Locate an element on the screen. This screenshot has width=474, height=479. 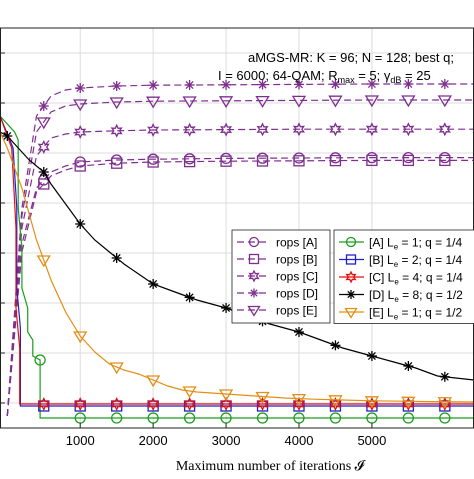
legend-rops-label: rops [C] is located at coordinates (297, 277).